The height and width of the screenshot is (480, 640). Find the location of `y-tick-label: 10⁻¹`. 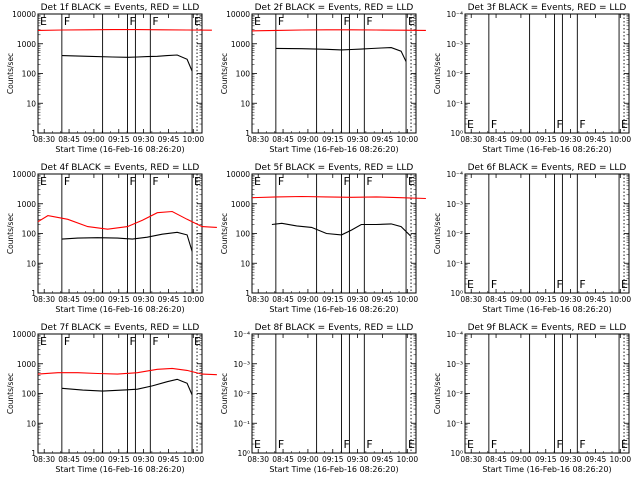

y-tick-label: 10⁻¹ is located at coordinates (454, 423).